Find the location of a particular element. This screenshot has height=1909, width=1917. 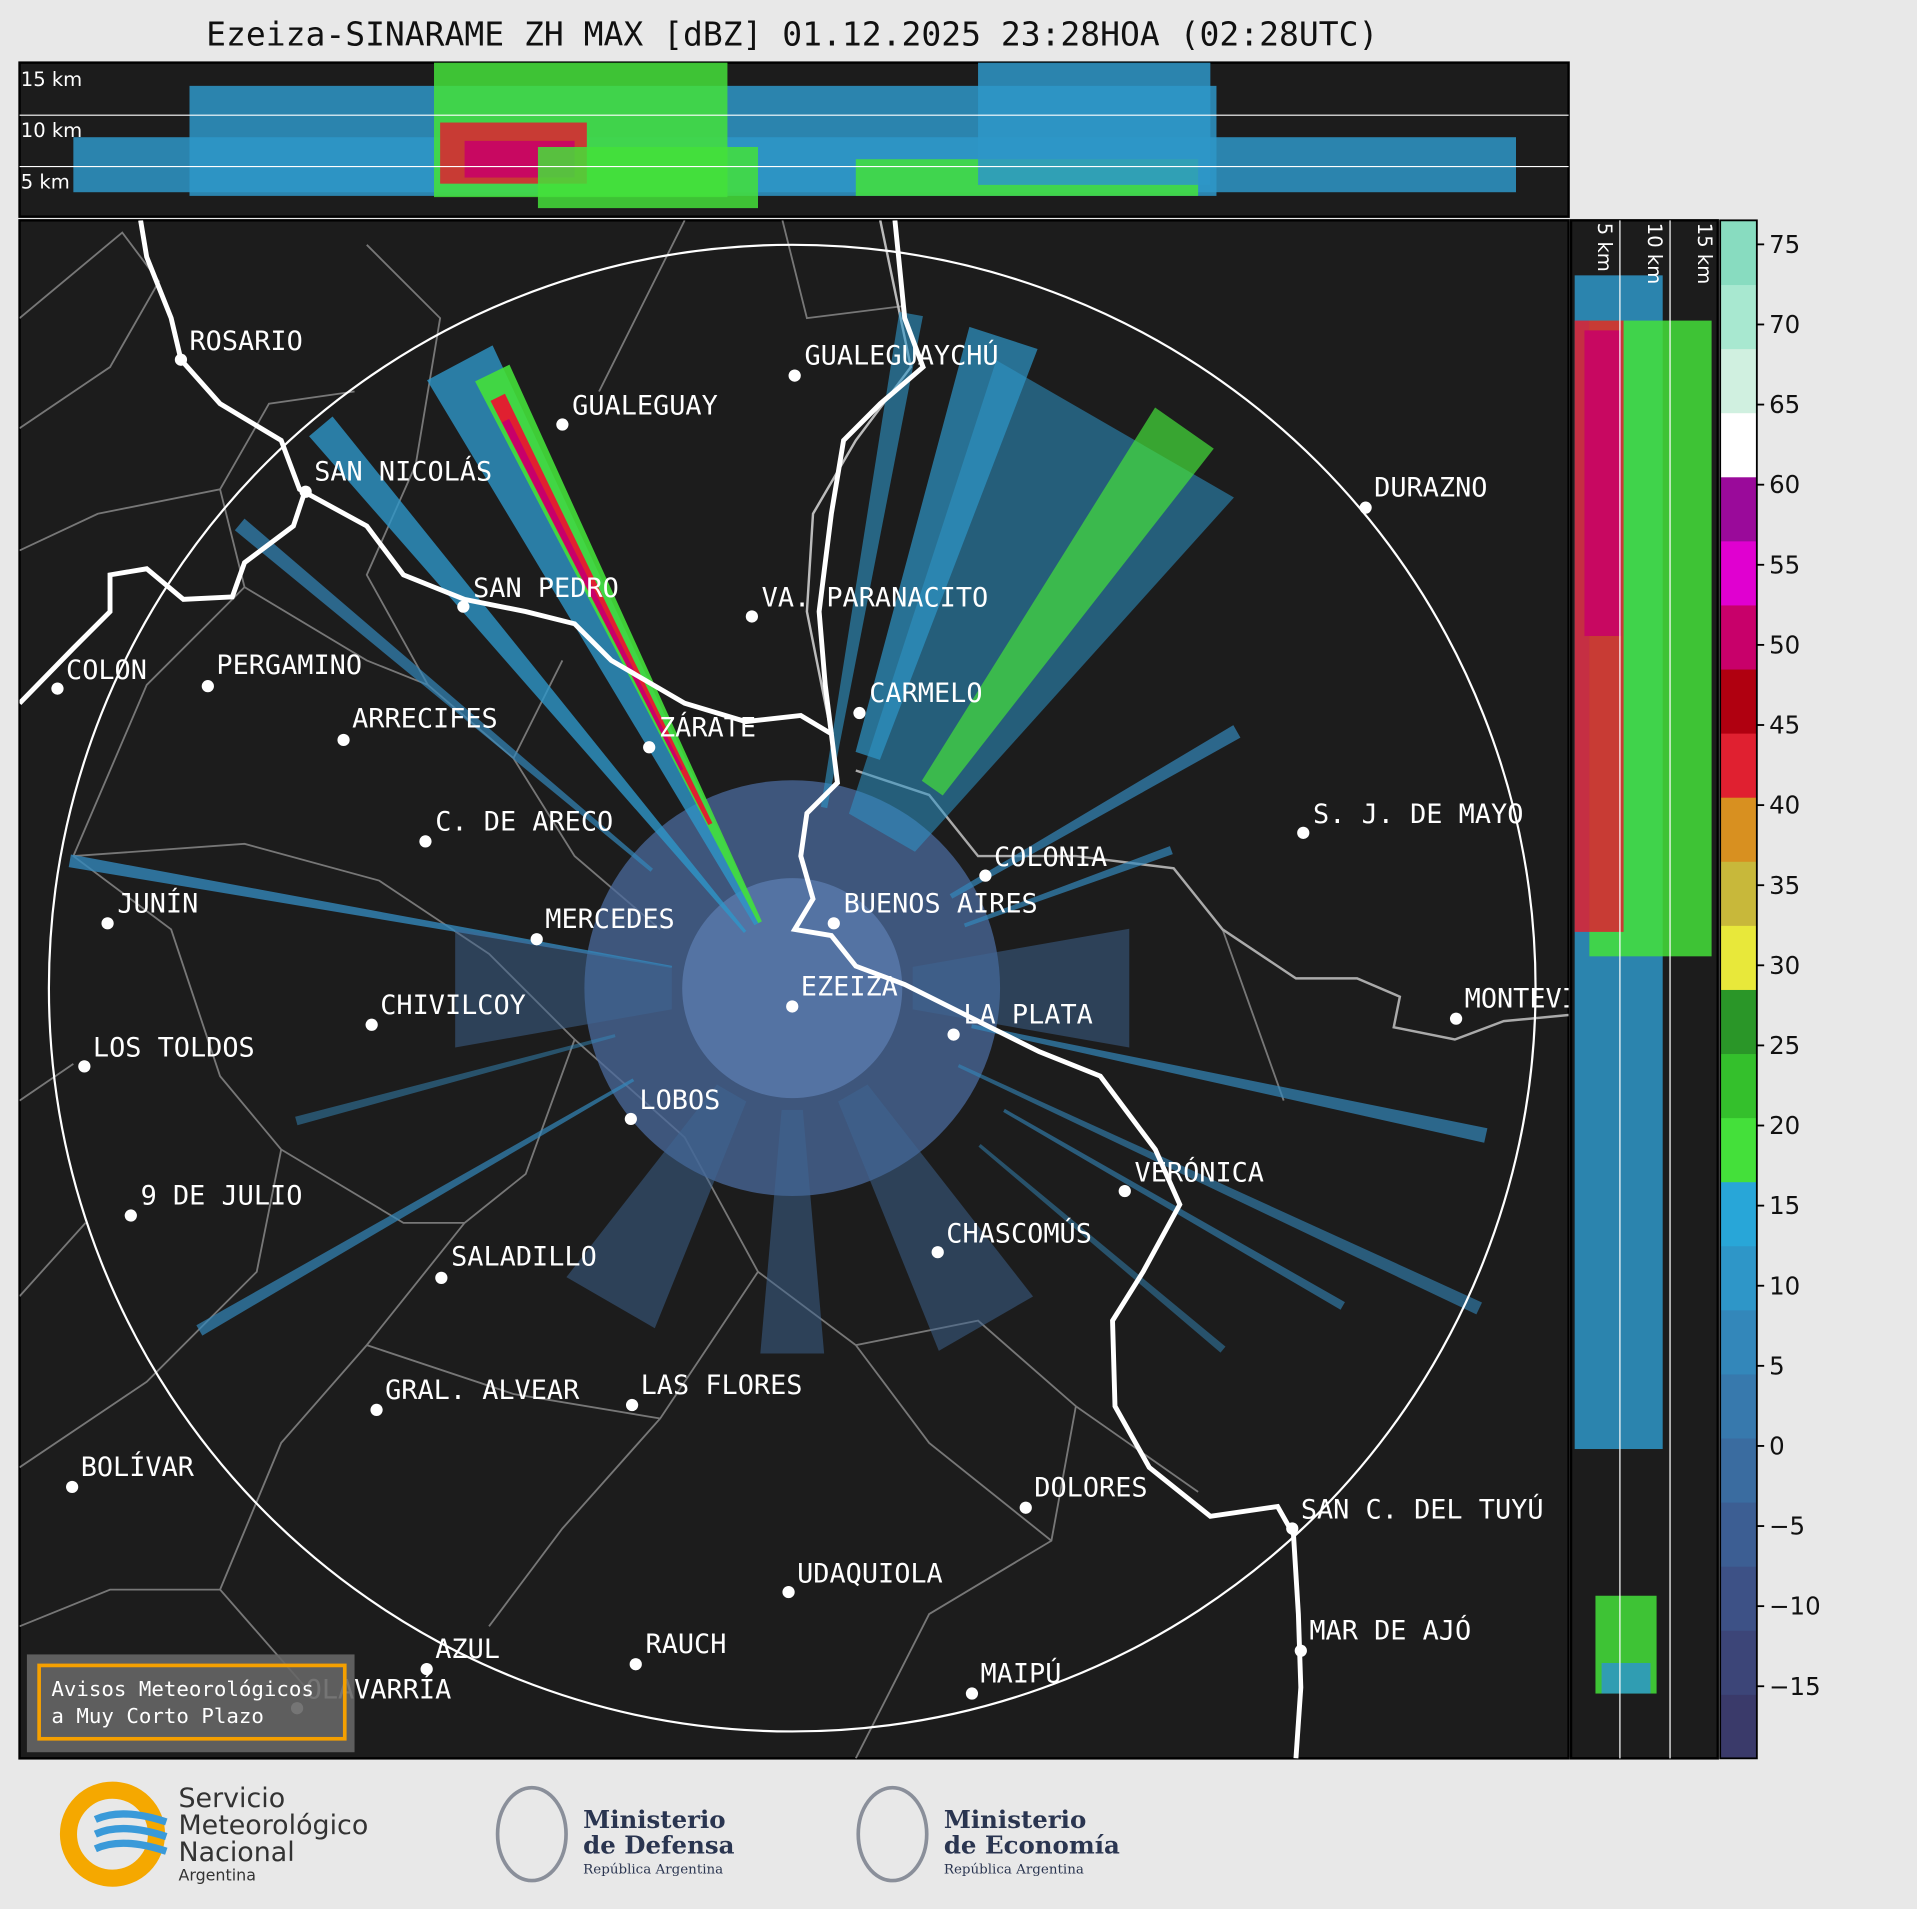

logo-text: República Argentina is located at coordinates (653, 1869).